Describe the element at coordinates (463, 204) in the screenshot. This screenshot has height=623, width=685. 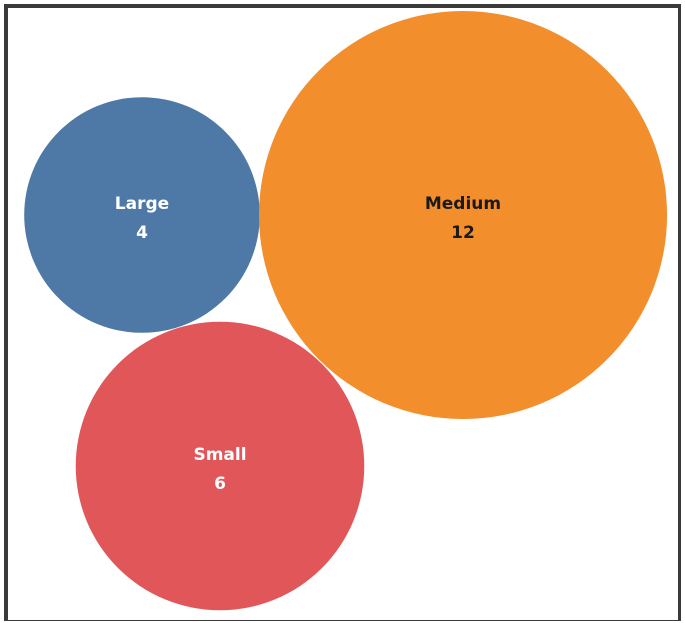
I see `bubble-label-medium: Medium` at that location.